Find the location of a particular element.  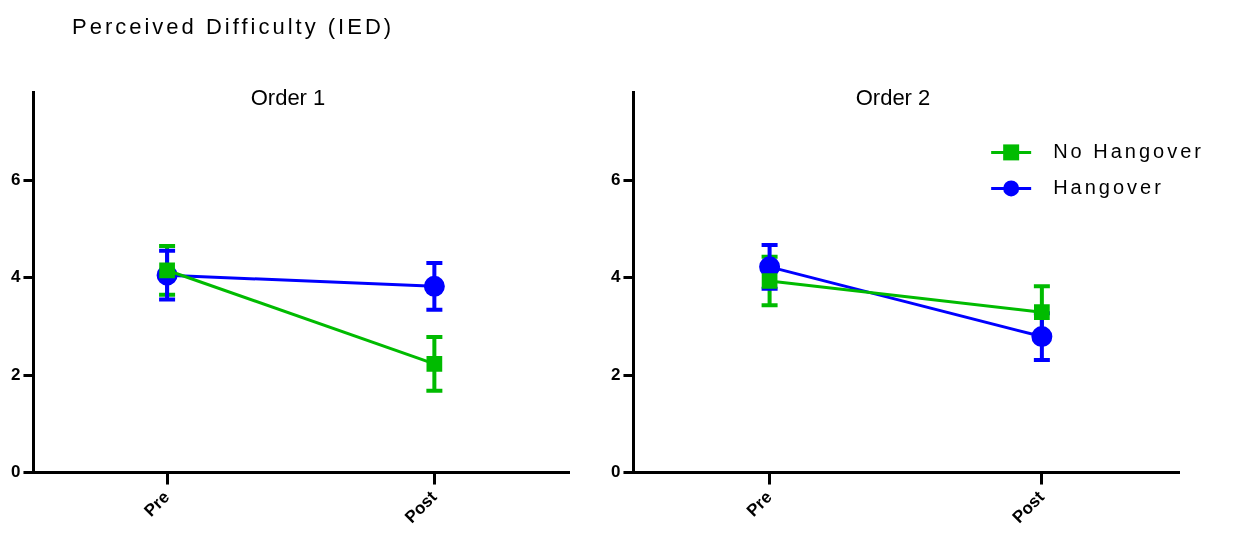

legend-label: No Hangover is located at coordinates (1128, 150).